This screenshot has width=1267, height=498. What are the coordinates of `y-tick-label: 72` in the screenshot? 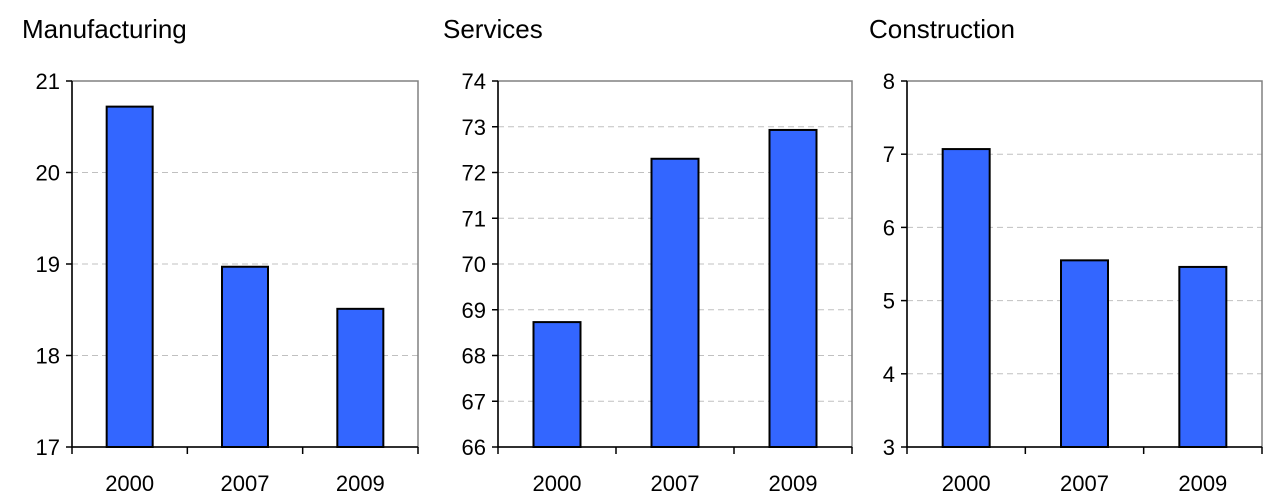 It's located at (474, 173).